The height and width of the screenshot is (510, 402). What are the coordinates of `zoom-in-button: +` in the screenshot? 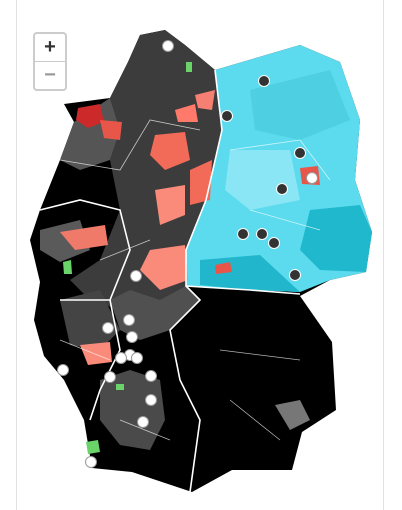 It's located at (50, 47).